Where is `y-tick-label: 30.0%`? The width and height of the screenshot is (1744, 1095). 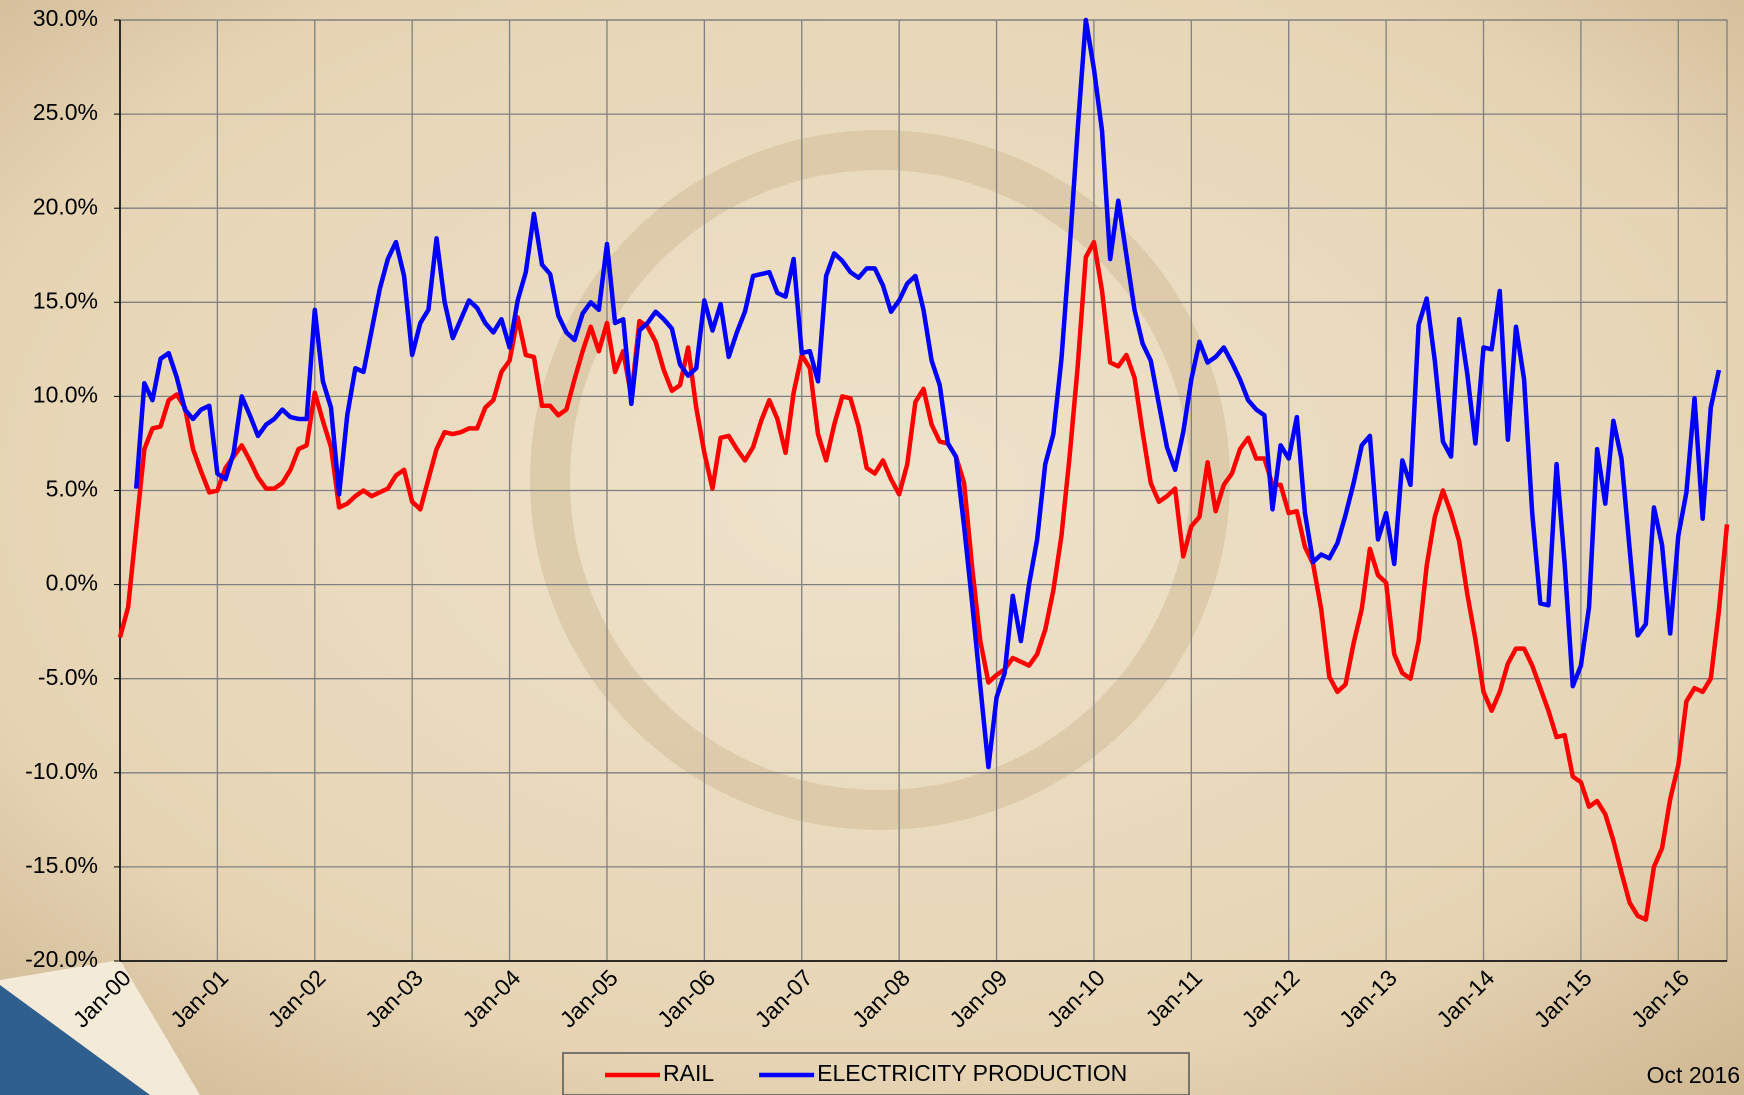
y-tick-label: 30.0% is located at coordinates (65, 18).